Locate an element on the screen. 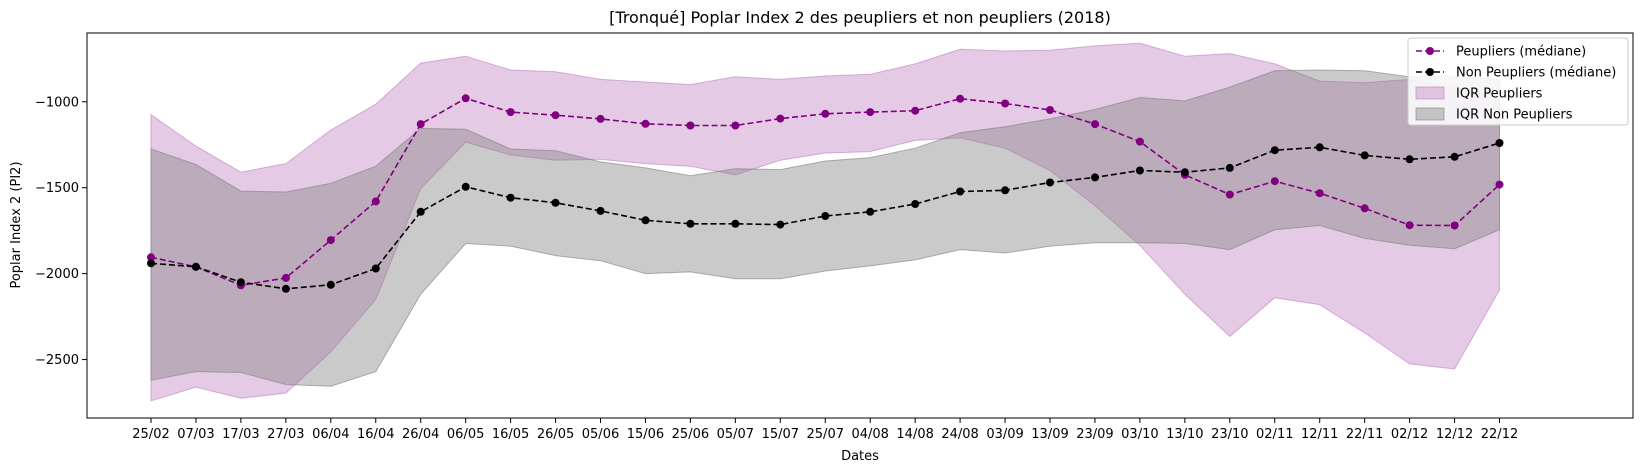  x-tick-label: 16/04 is located at coordinates (375, 434).